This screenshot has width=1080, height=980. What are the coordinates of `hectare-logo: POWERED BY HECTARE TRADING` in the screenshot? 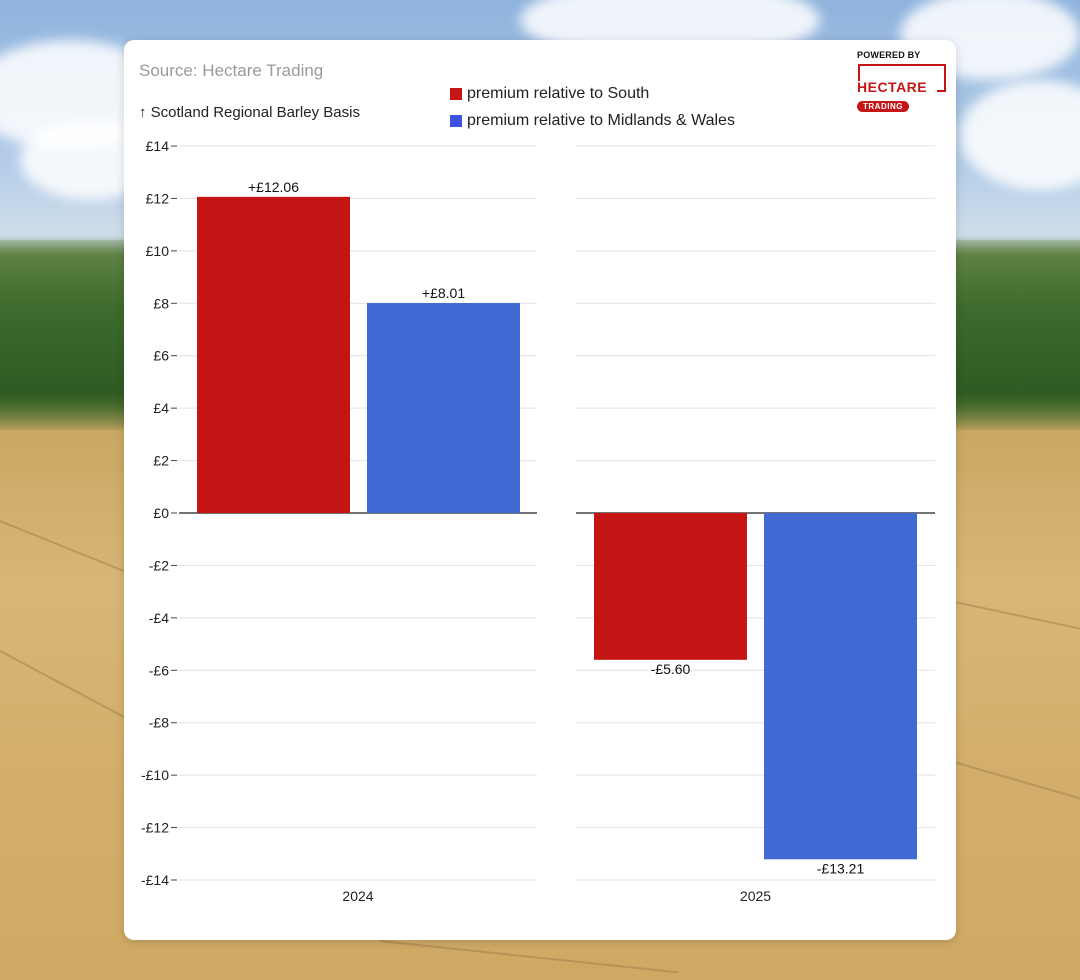 It's located at (903, 85).